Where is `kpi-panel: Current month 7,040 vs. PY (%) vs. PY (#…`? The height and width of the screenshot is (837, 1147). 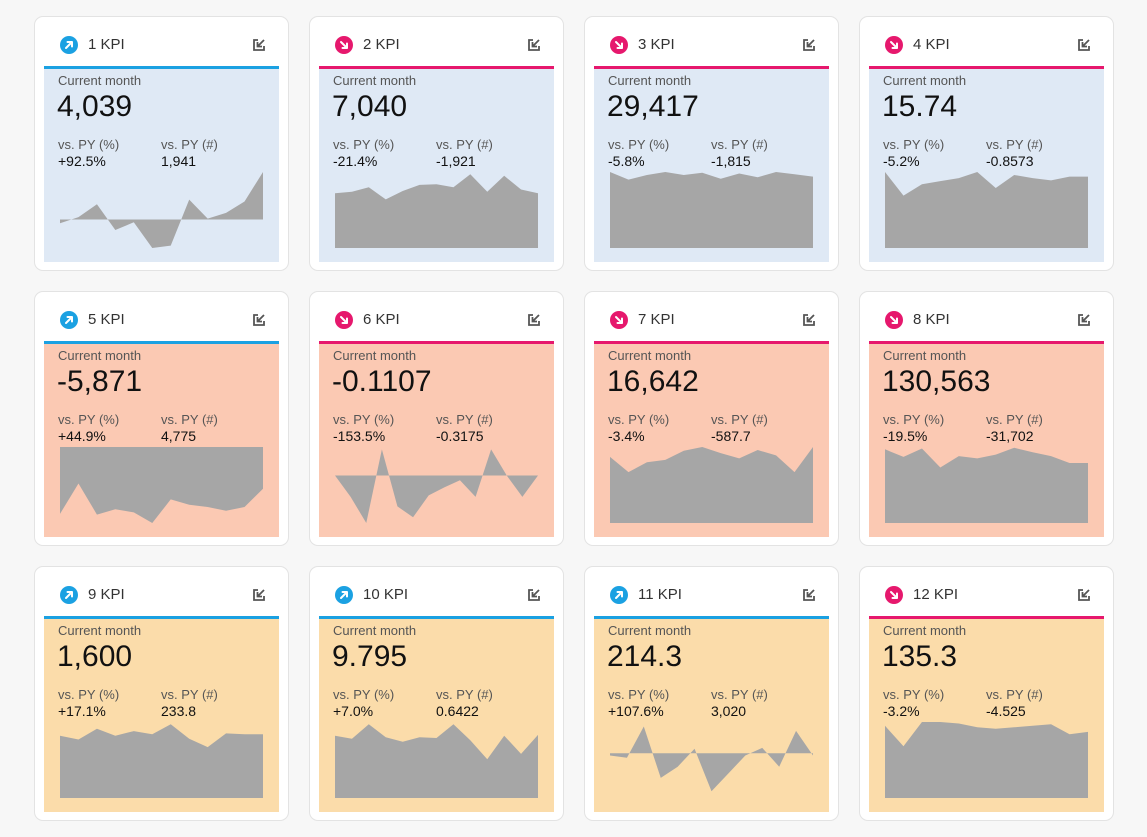 kpi-panel: Current month 7,040 vs. PY (%) vs. PY (#… is located at coordinates (436, 165).